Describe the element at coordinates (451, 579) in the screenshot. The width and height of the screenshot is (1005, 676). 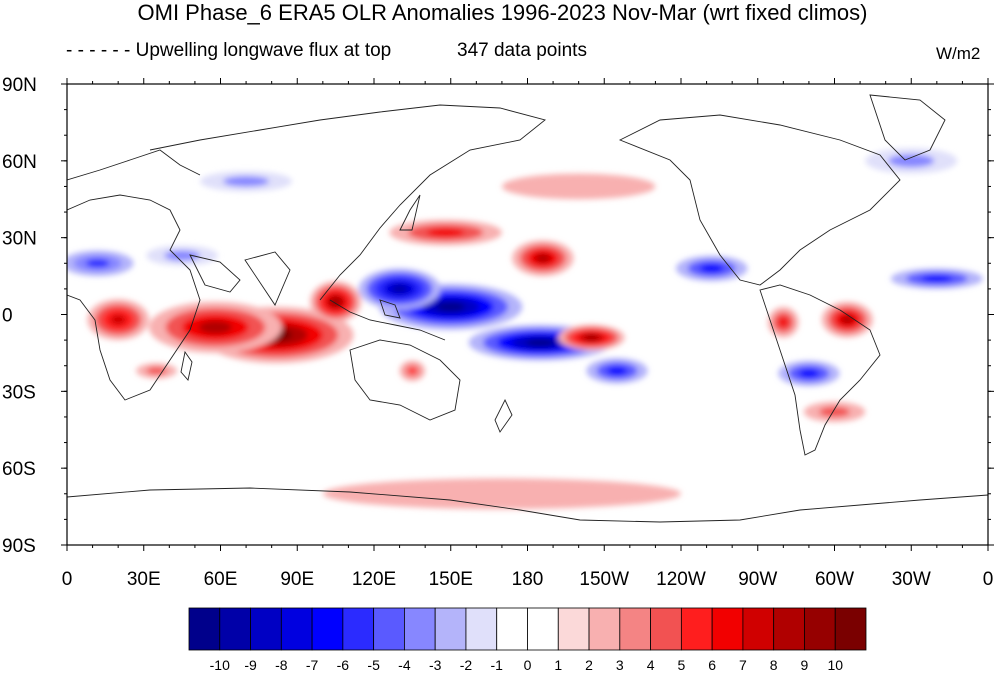
I see `lon-tick-label: 150E` at that location.